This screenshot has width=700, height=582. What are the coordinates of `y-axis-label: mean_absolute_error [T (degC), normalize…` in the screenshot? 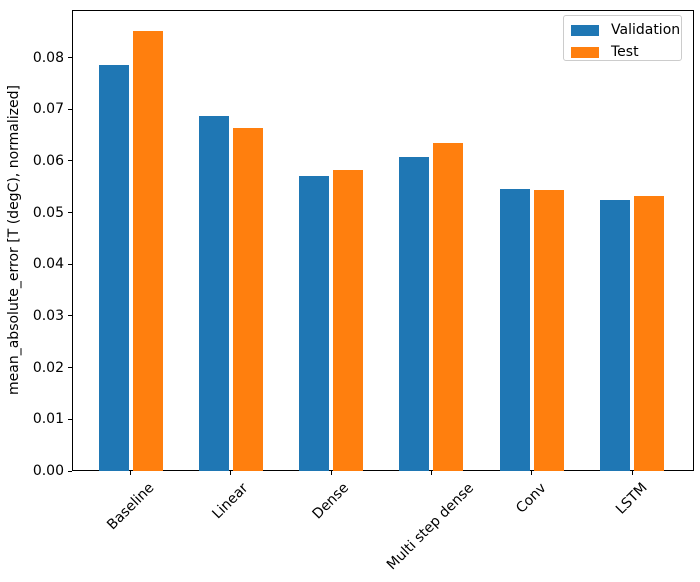 It's located at (14, 240).